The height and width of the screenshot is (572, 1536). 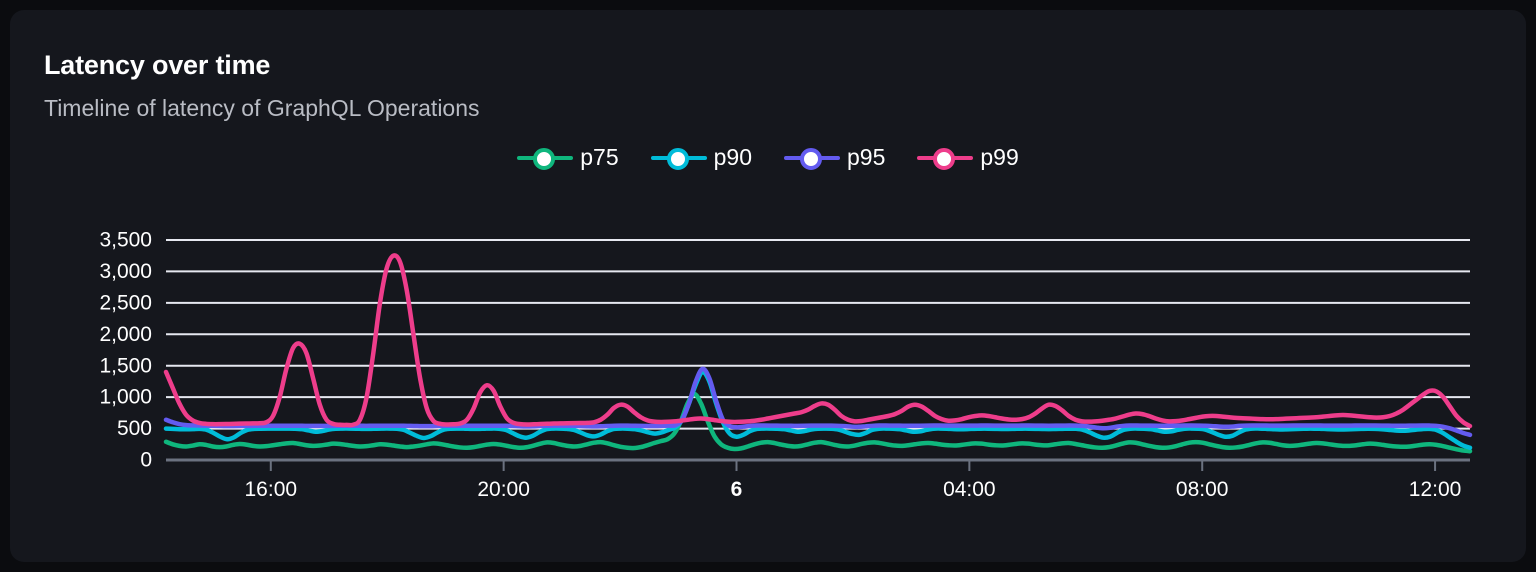 What do you see at coordinates (146, 460) in the screenshot?
I see `y-axis-tick-label: 0` at bounding box center [146, 460].